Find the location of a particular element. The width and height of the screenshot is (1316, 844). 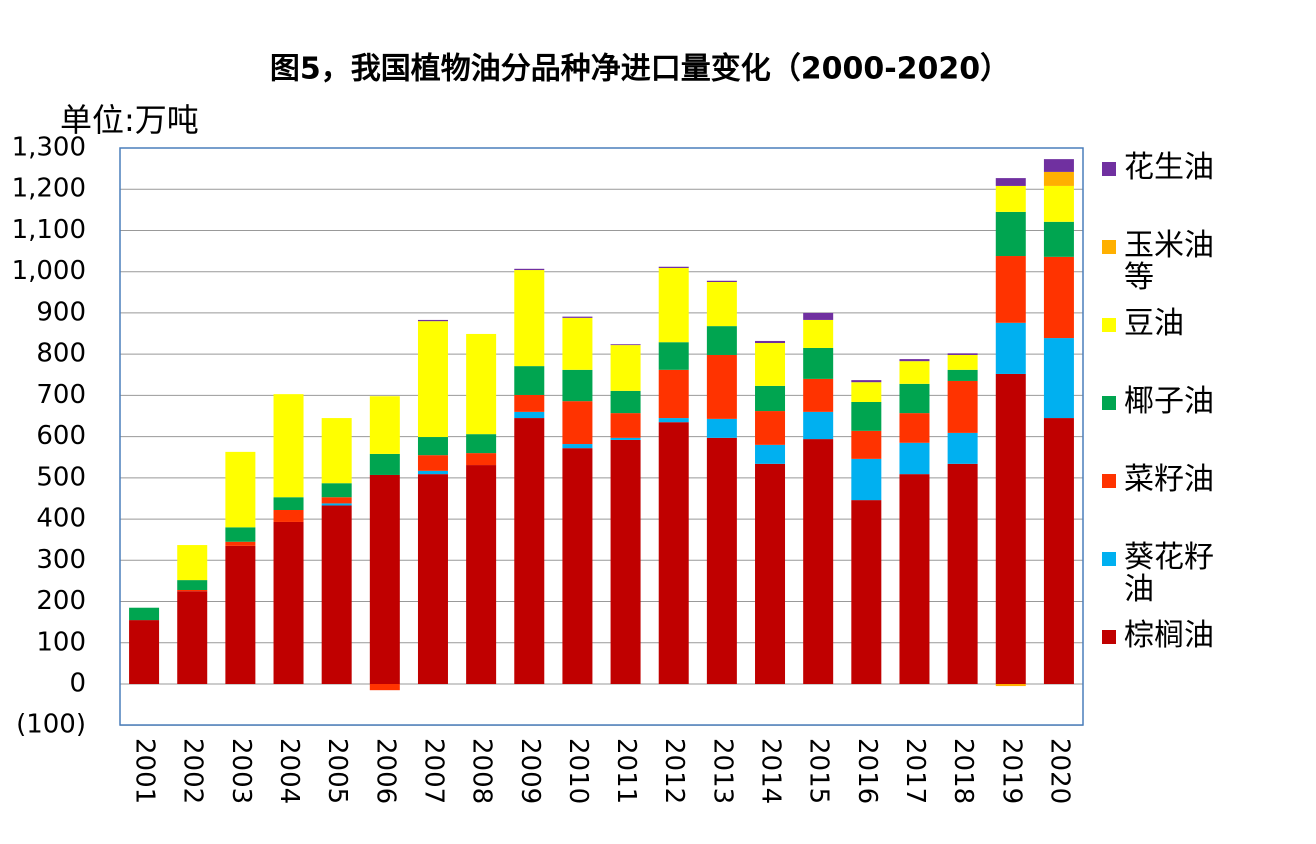

y-tick-label: 1,300 is located at coordinates (49, 148).